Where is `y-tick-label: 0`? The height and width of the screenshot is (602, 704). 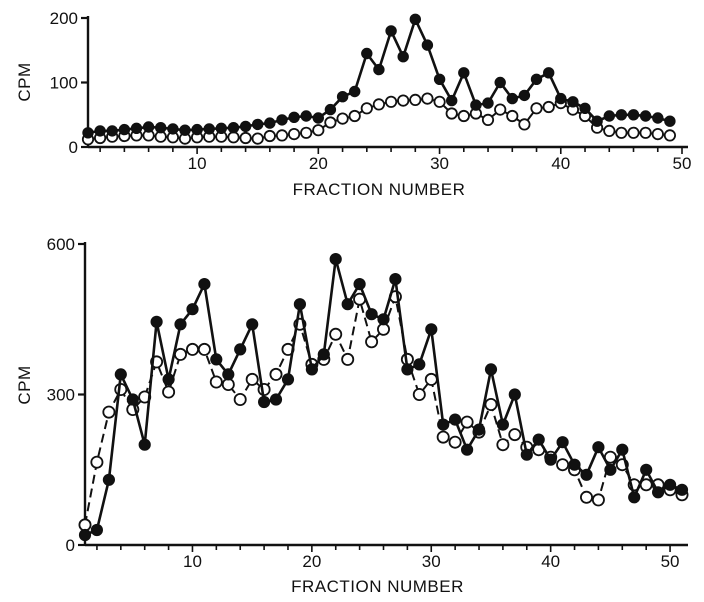
y-tick-label: 0 is located at coordinates (70, 545).